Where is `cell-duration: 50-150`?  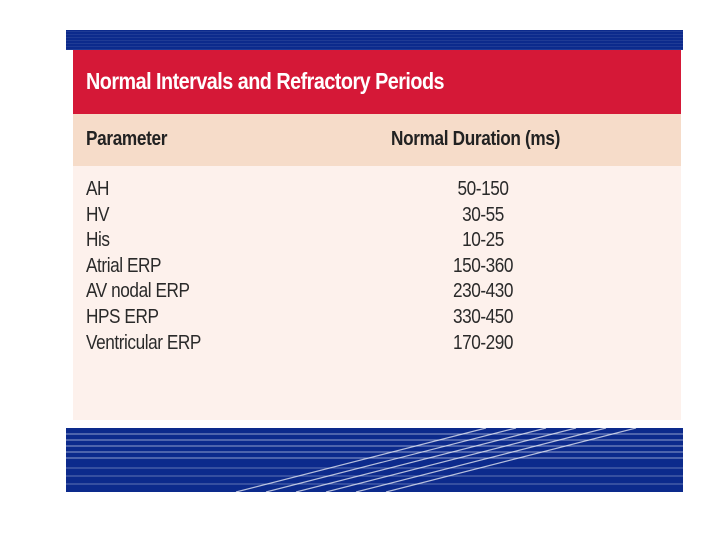
cell-duration: 50-150 is located at coordinates (483, 189).